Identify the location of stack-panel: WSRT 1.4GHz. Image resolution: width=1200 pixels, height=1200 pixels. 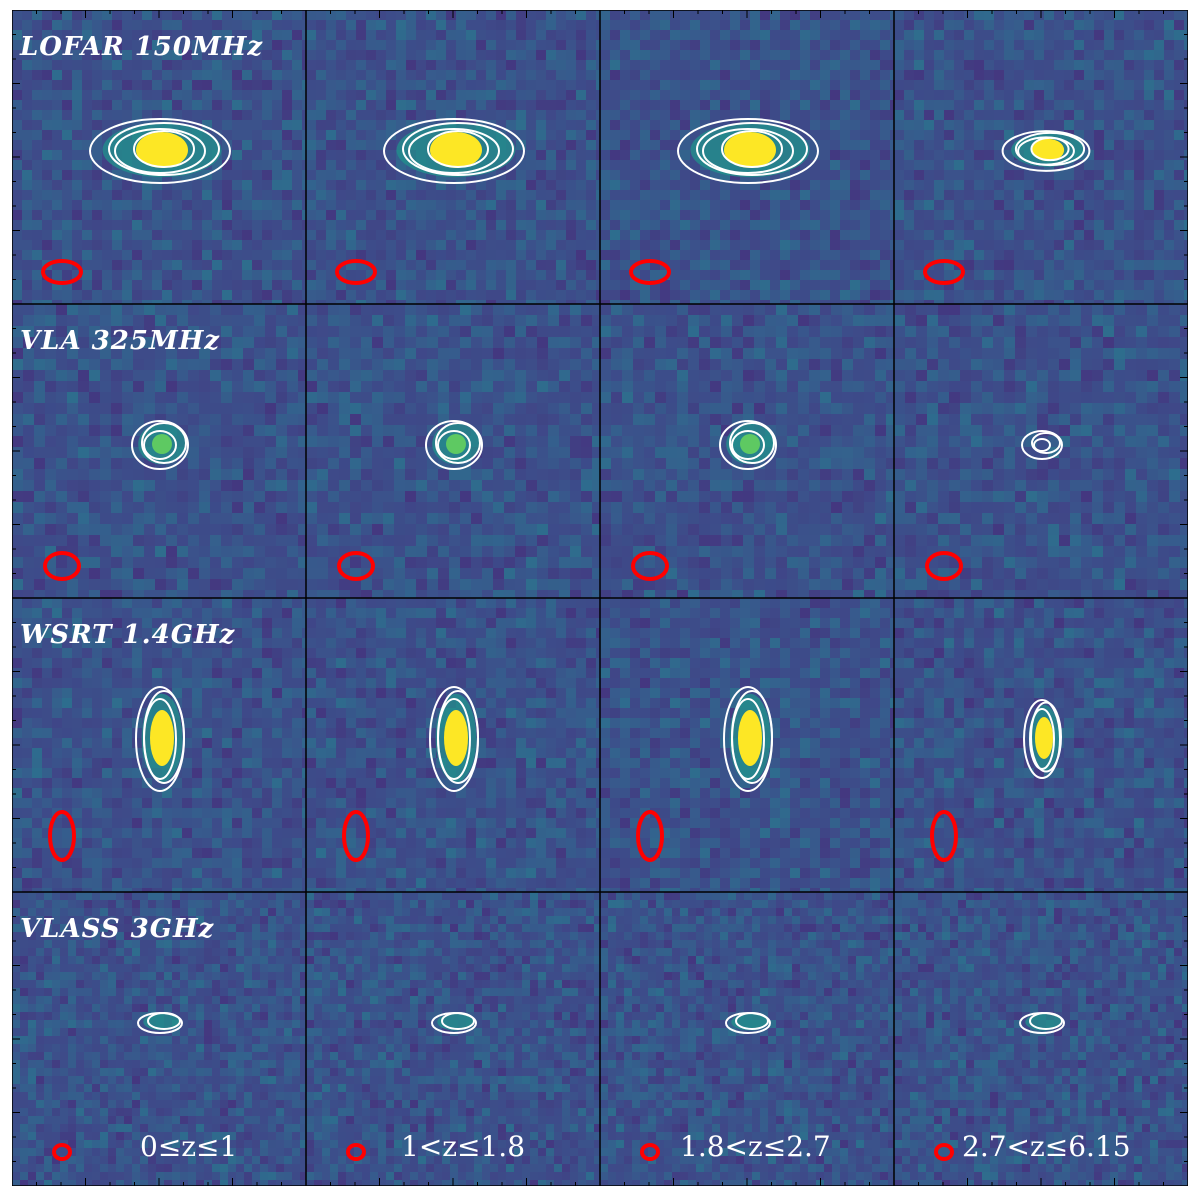
(159, 745).